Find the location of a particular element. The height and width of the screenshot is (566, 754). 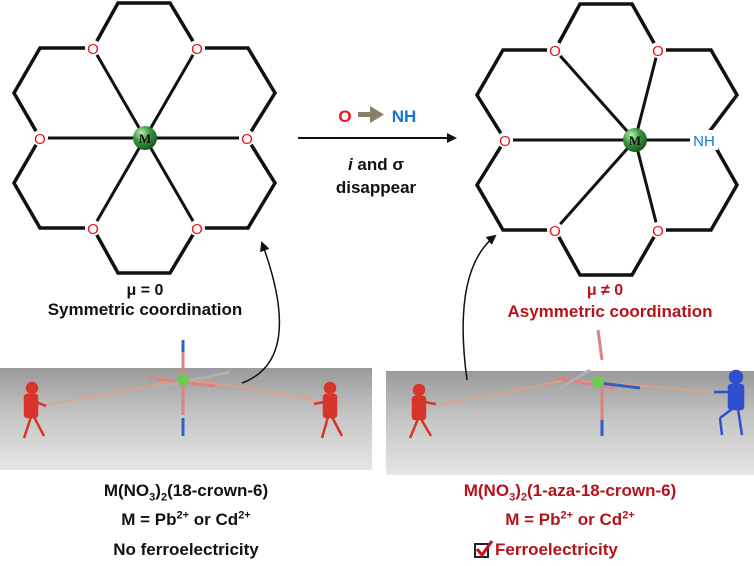

right-metal-atom: M is located at coordinates (635, 140).